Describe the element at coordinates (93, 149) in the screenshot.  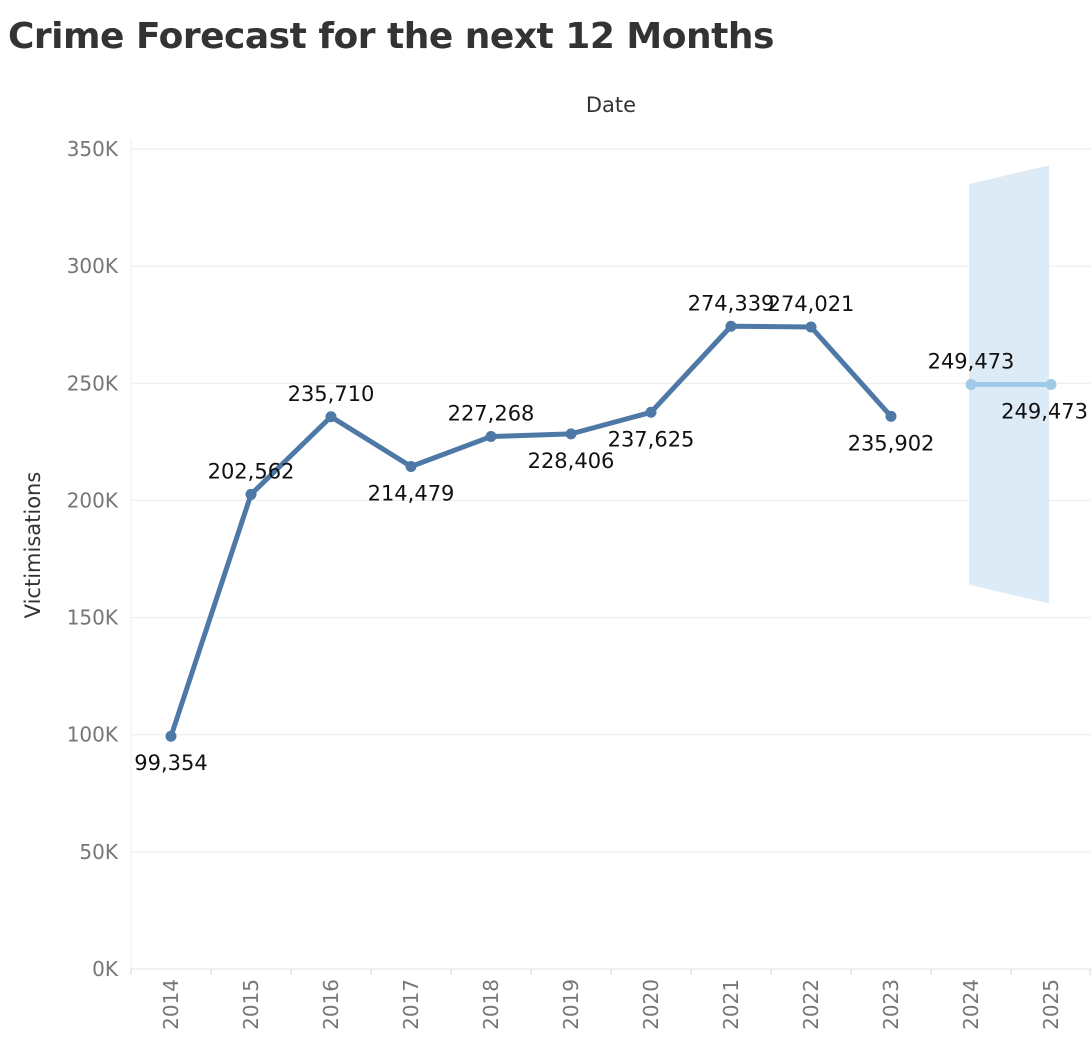
I see `y-tick-label: 350K` at that location.